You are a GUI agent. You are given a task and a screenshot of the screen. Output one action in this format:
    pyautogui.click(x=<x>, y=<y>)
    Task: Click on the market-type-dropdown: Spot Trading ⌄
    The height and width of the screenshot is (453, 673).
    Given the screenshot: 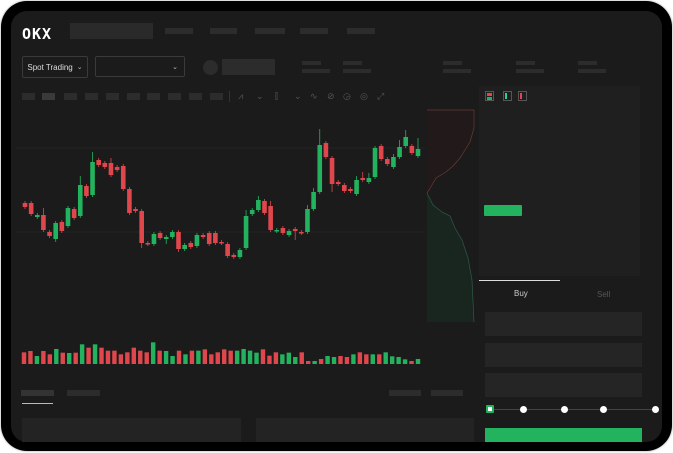 What is the action you would take?
    pyautogui.click(x=55, y=67)
    